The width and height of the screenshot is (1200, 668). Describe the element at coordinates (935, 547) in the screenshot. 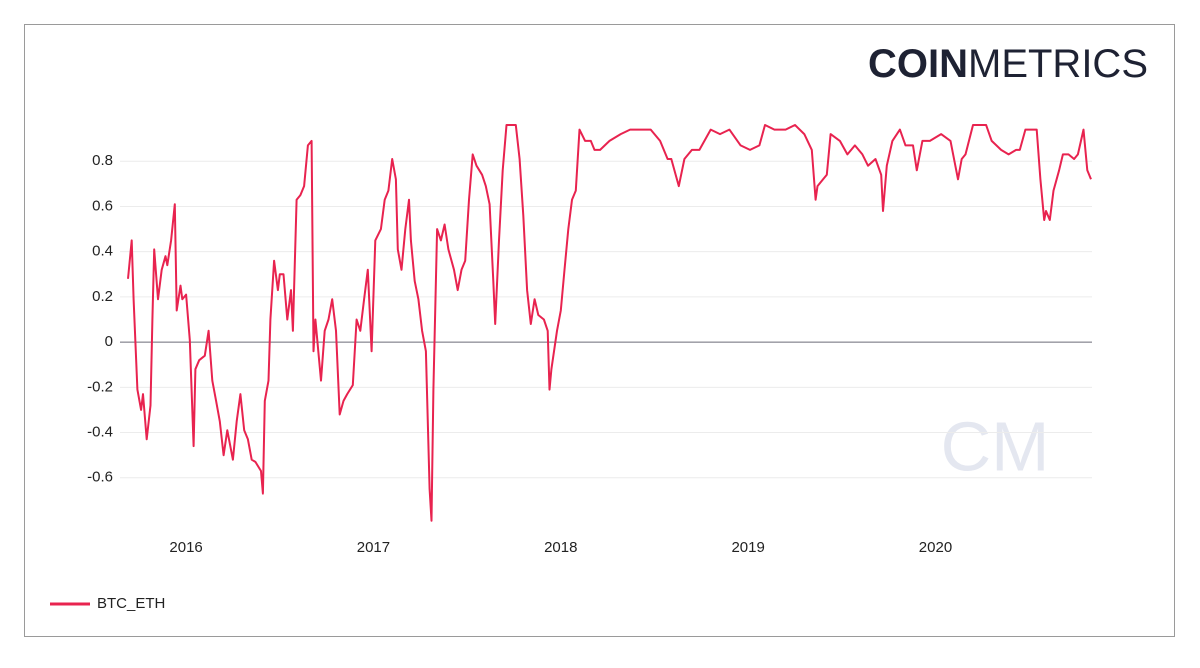

I see `x-tick-label: 2020` at that location.